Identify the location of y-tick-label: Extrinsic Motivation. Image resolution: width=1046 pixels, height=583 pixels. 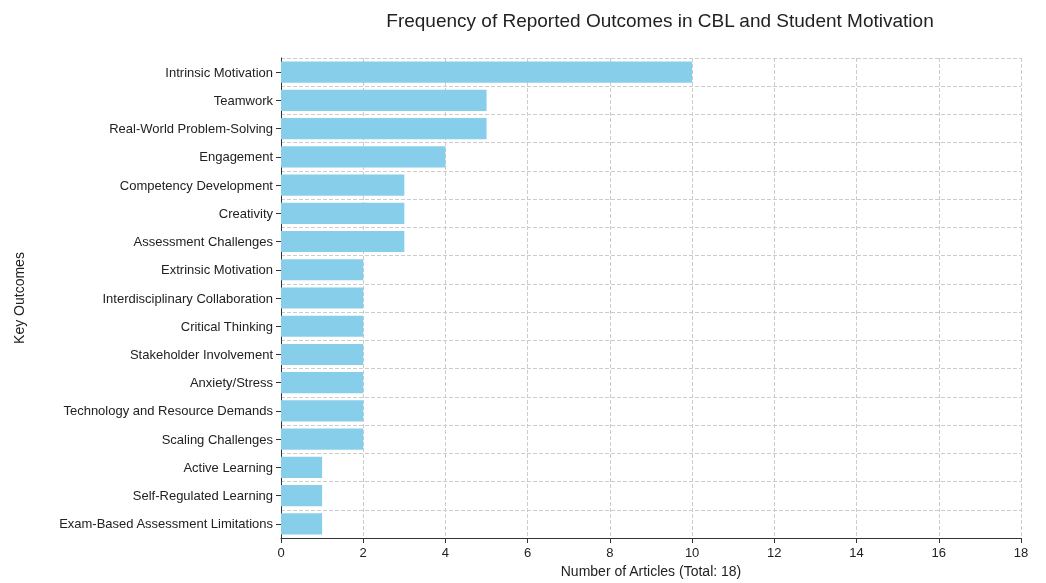
(217, 270).